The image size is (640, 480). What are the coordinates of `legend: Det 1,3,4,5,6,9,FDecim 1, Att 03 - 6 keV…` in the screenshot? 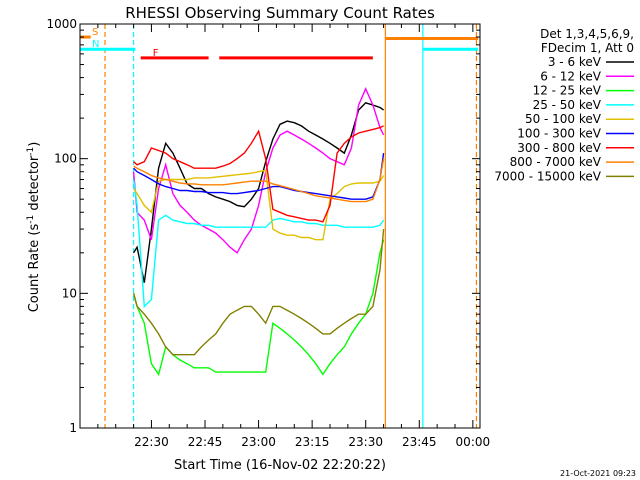 It's located at (564, 105).